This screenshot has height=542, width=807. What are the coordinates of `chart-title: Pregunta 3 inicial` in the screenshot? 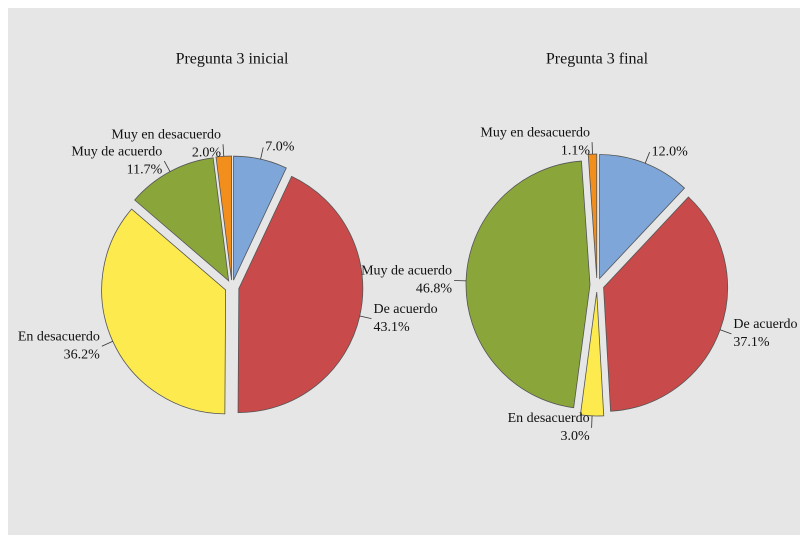 It's located at (232, 59).